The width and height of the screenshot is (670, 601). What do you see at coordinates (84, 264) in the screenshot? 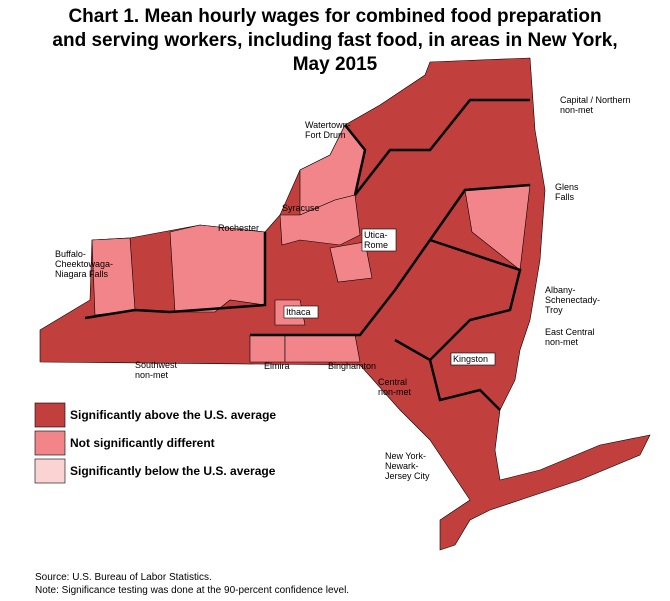
I see `area-label: Cheektowaga-` at bounding box center [84, 264].